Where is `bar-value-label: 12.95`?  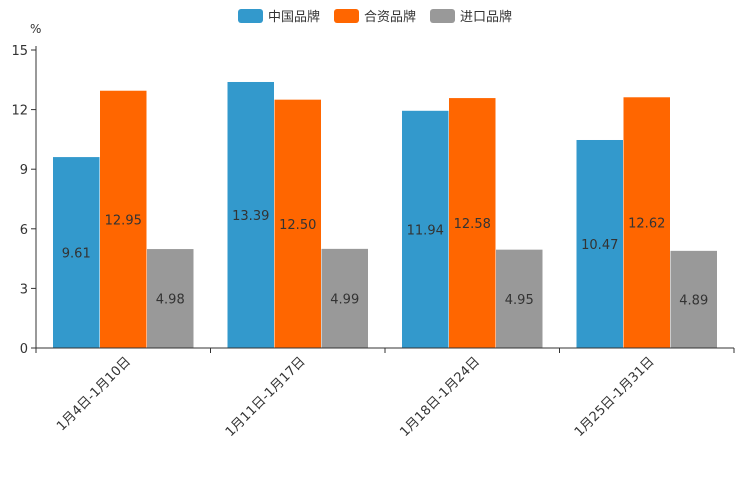 bar-value-label: 12.95 is located at coordinates (123, 220).